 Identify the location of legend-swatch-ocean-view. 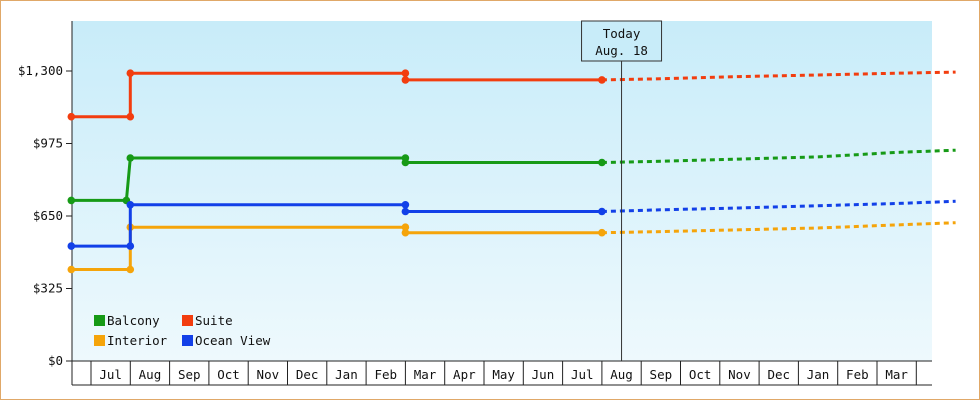
(187, 340).